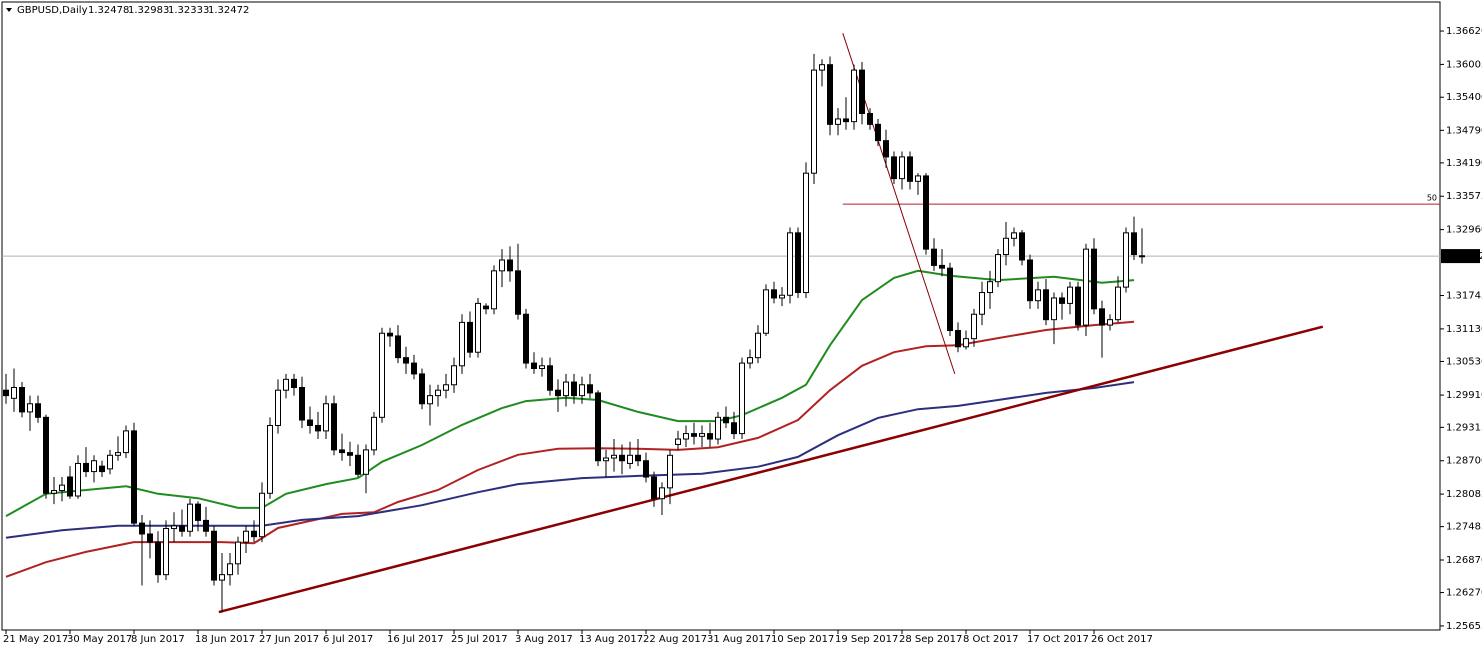  What do you see at coordinates (1464, 130) in the screenshot?
I see `y-tick-label: 1.34790` at bounding box center [1464, 130].